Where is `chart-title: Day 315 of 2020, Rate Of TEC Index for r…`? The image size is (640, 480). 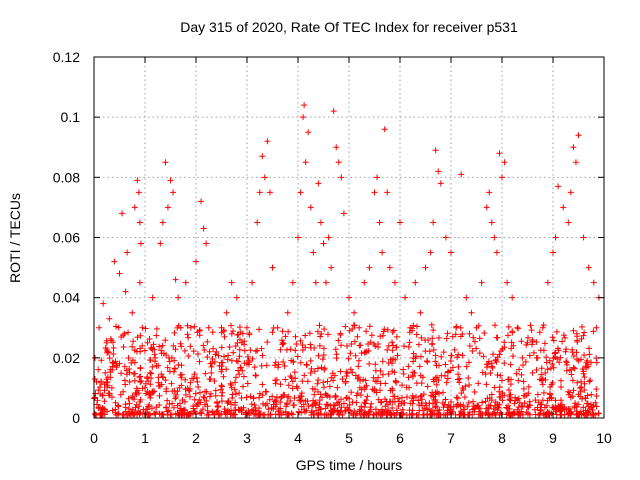
chart-title: Day 315 of 2020, Rate Of TEC Index for r… is located at coordinates (349, 27).